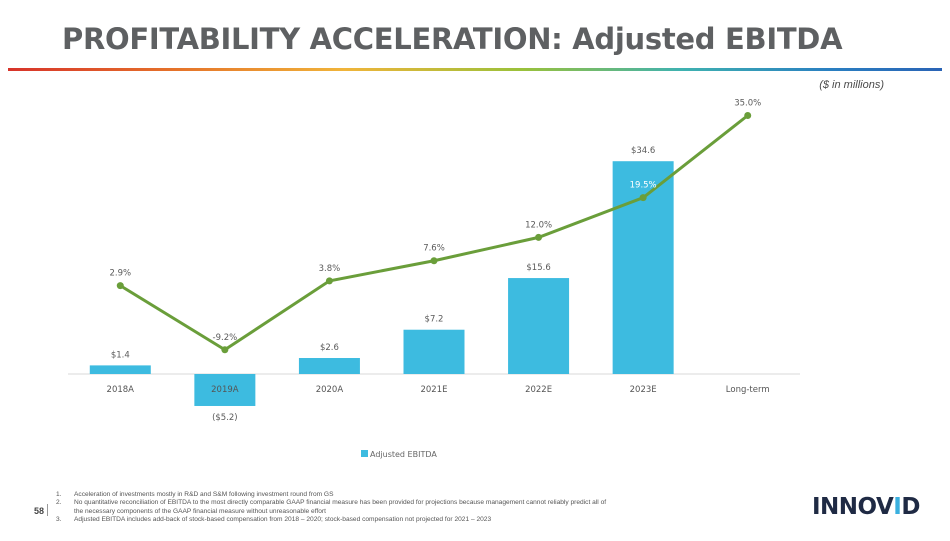 This screenshot has width=950, height=541. Describe the element at coordinates (225, 418) in the screenshot. I see `bar-value-label: ($5.2)` at that location.